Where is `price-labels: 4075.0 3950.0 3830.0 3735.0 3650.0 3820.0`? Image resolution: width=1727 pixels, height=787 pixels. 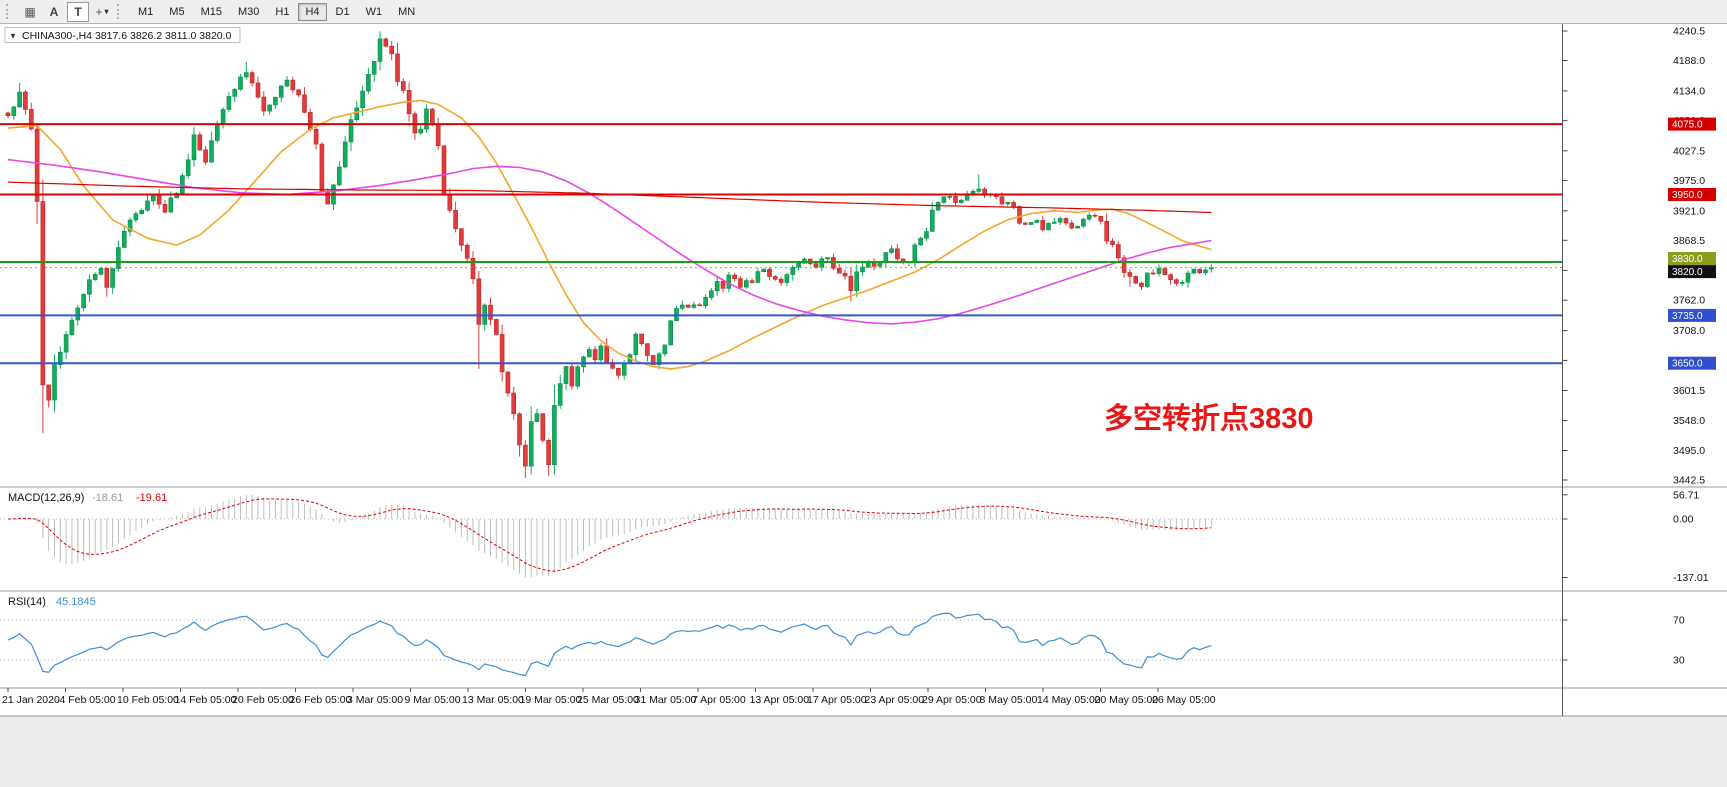
price-labels: 4075.0 3950.0 3830.0 3735.0 3650.0 3820.0 is located at coordinates (1692, 243).